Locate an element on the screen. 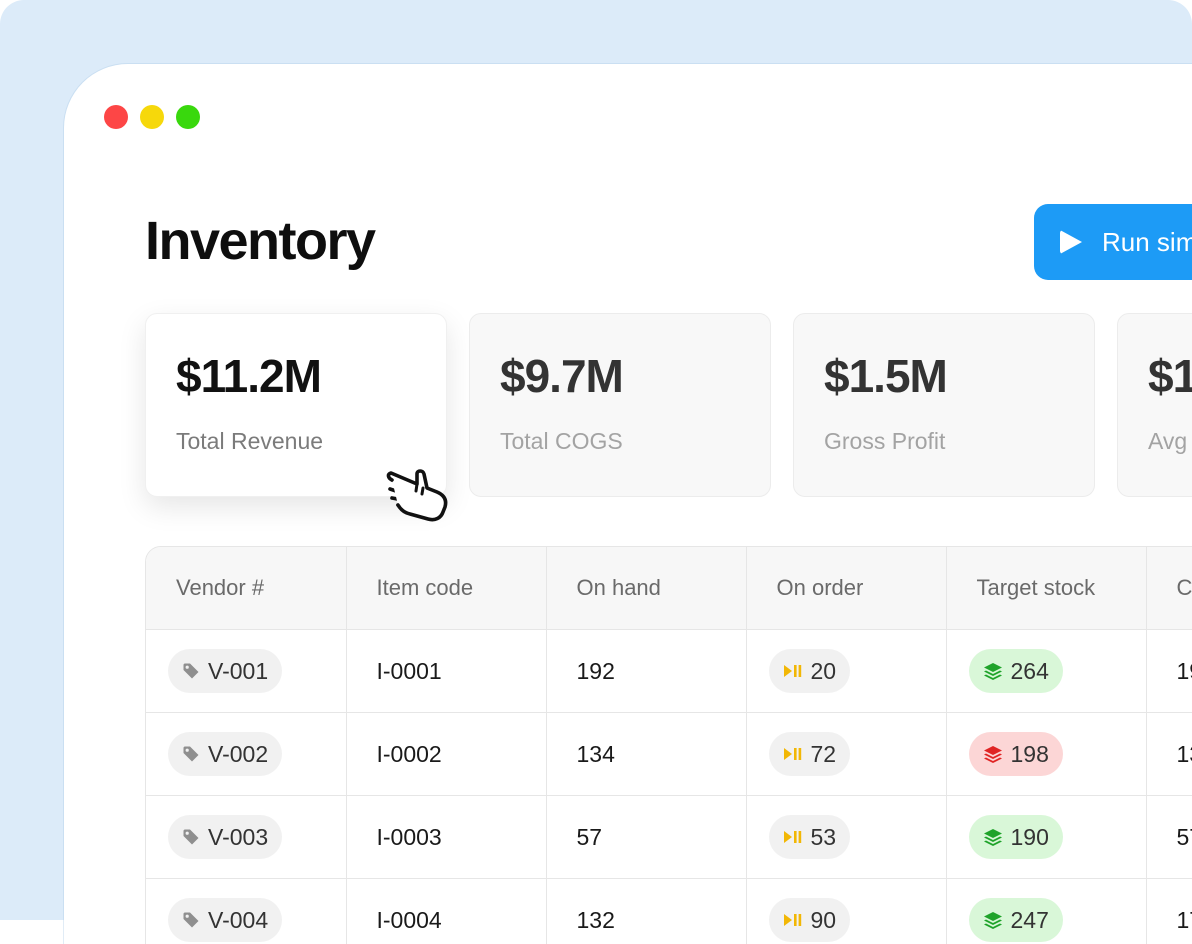  stat-value: $1.5M is located at coordinates (944, 376).